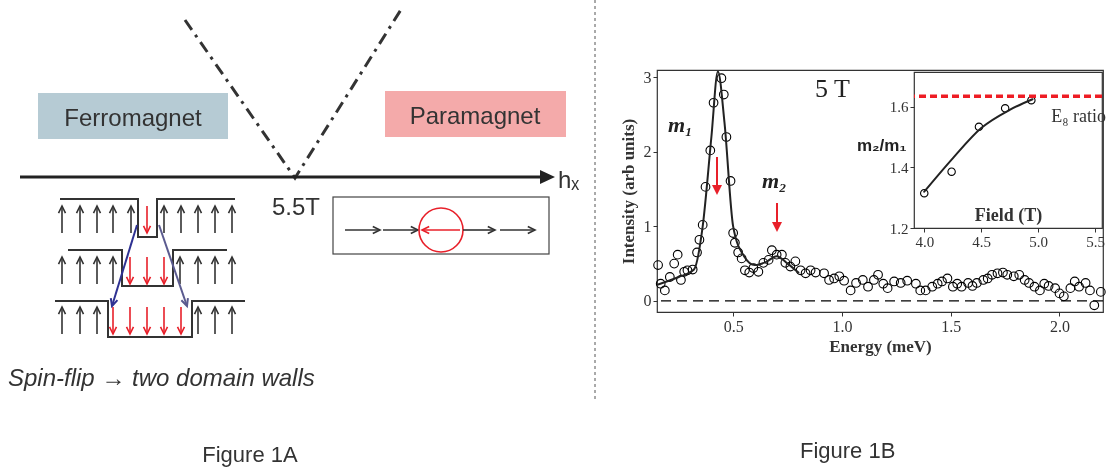  Describe the element at coordinates (899, 228) in the screenshot. I see `y-tick-label: 1.2` at that location.